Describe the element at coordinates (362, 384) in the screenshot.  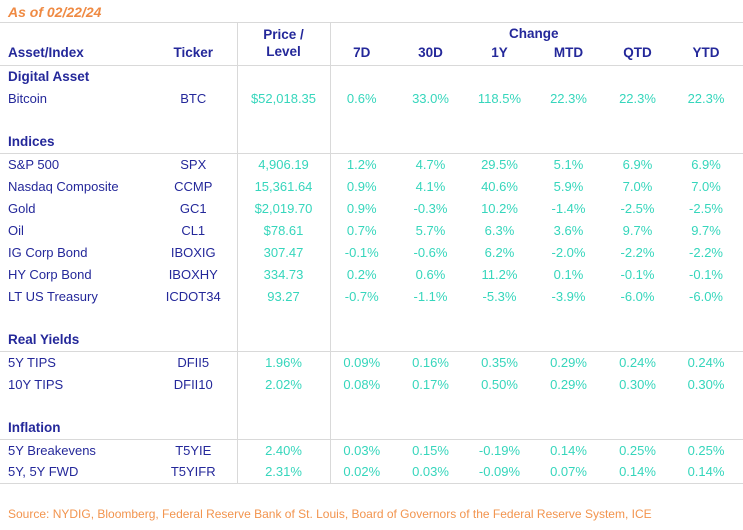
I see `change-value-cell: 0.08%` at that location.